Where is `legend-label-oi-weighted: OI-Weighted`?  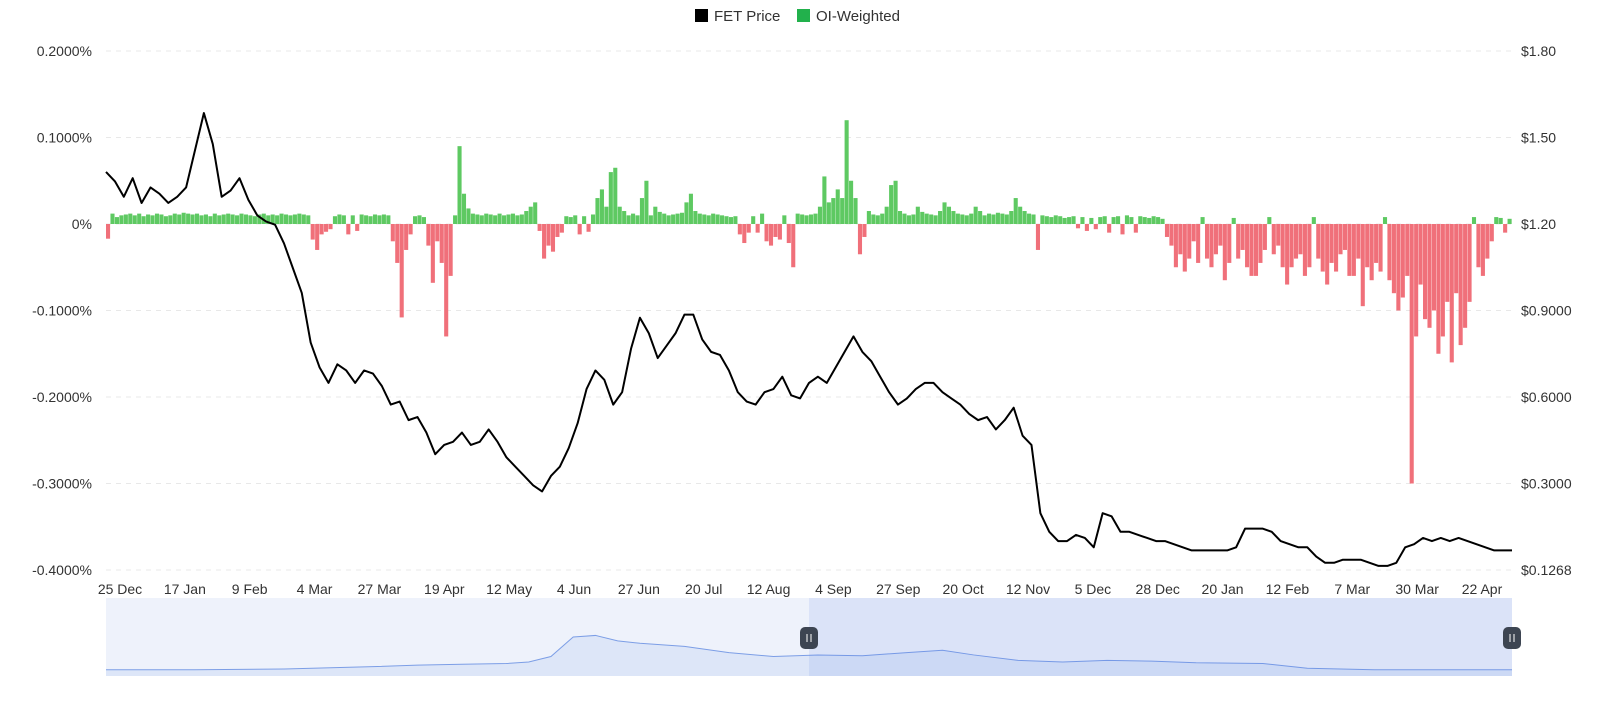
legend-label-oi-weighted: OI-Weighted is located at coordinates (858, 16).